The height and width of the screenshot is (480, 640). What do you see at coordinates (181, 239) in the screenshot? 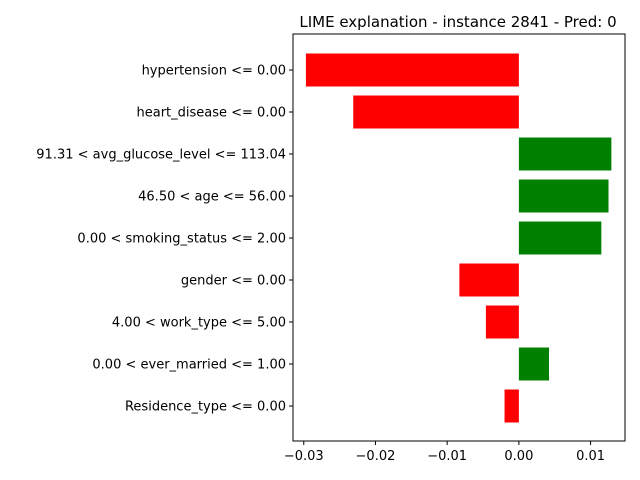
I see `y-tick-label: 0.00 < smoking_status <= 2.00` at bounding box center [181, 239].